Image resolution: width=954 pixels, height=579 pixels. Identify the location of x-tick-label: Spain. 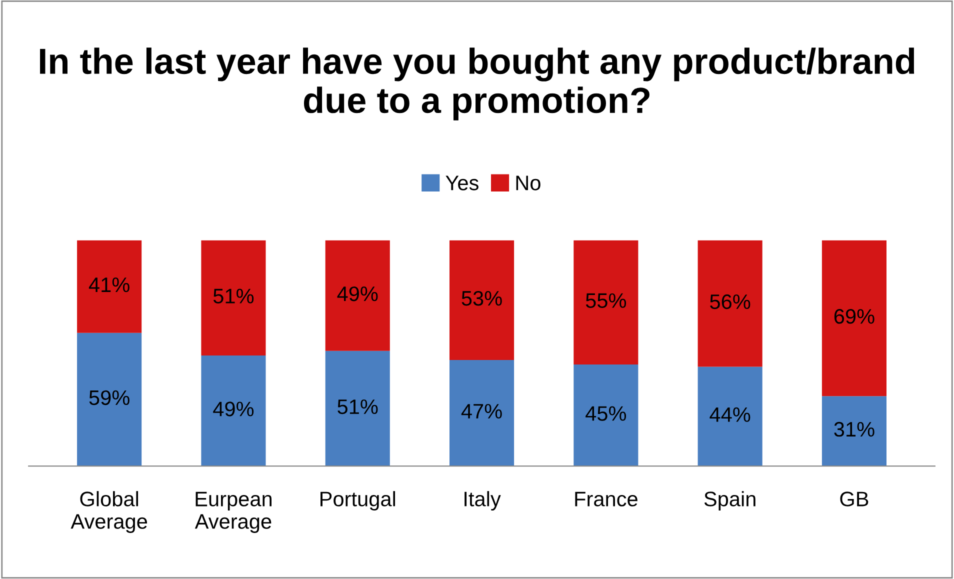
(730, 501).